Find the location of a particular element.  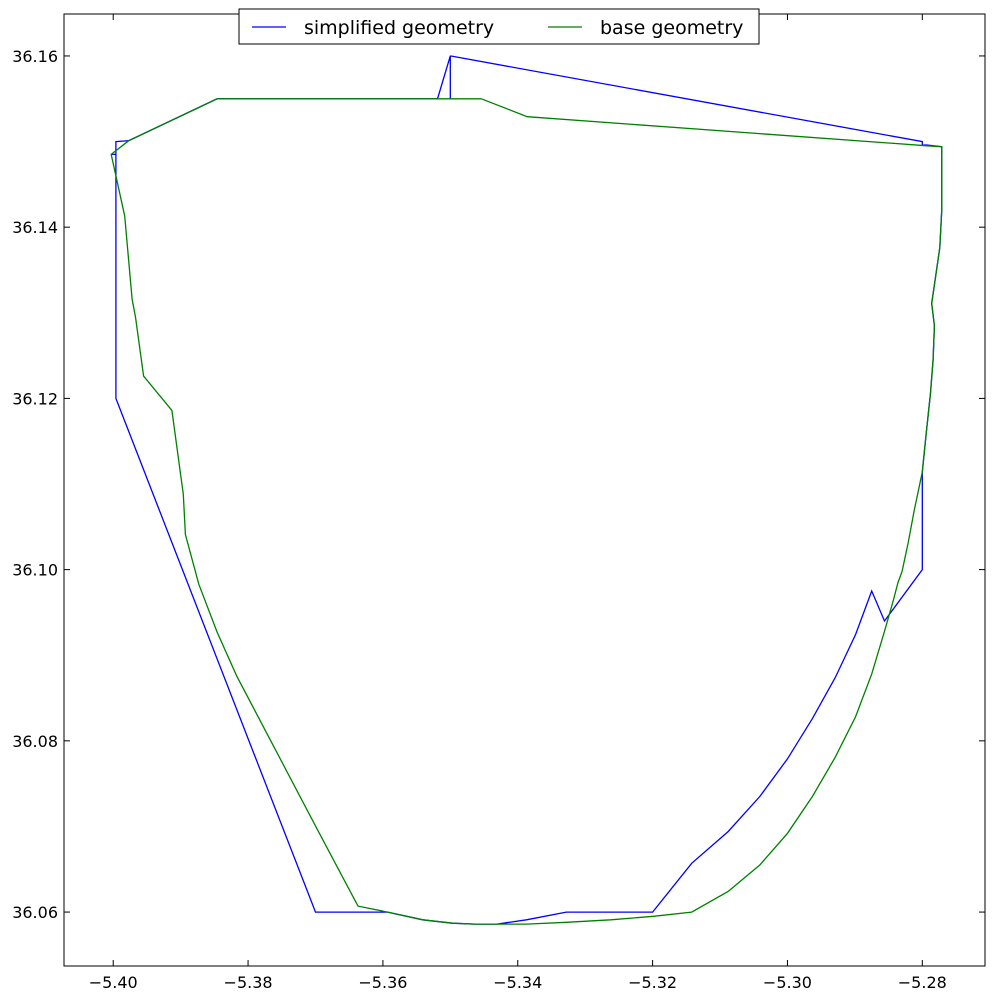

y-tick-label: 36.06 is located at coordinates (35, 912).